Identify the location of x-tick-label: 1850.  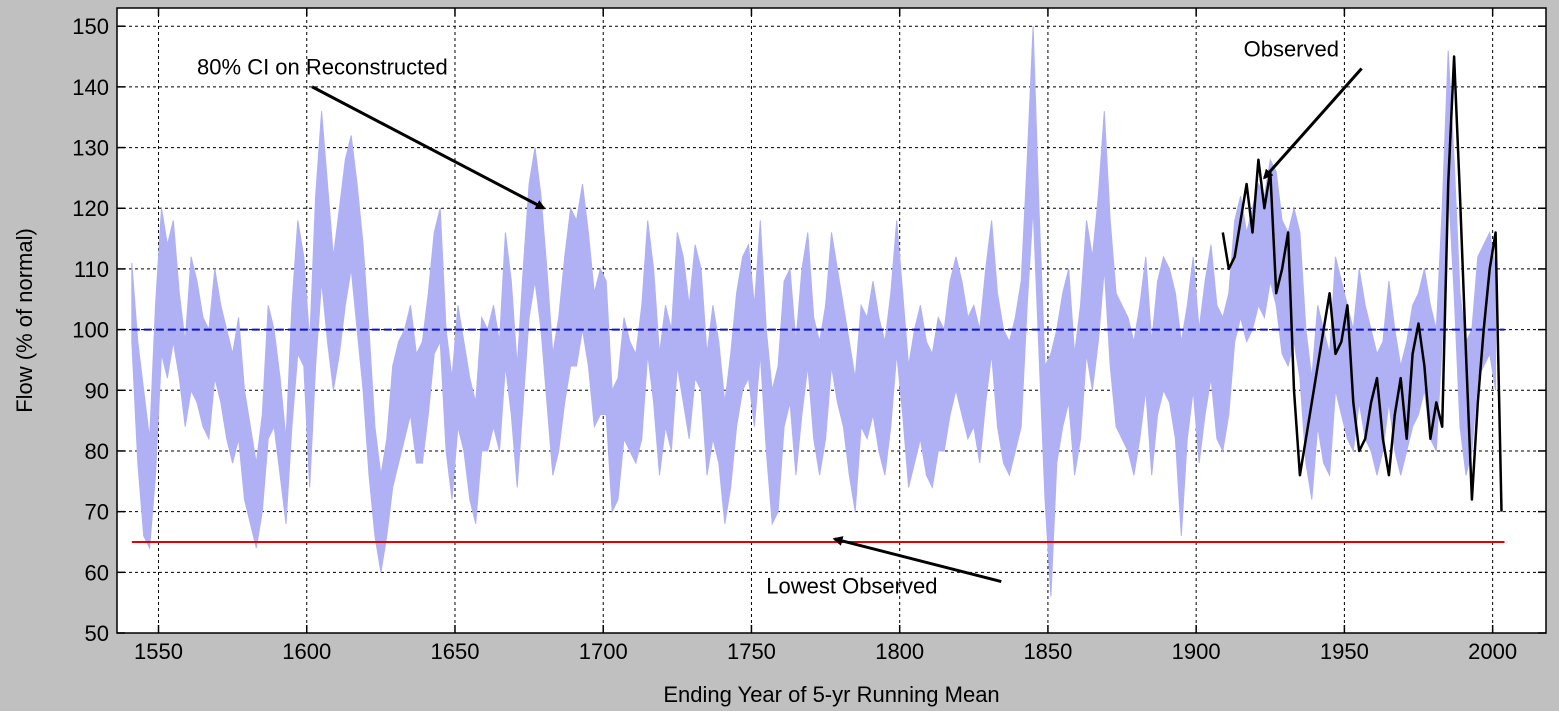
(1047, 651).